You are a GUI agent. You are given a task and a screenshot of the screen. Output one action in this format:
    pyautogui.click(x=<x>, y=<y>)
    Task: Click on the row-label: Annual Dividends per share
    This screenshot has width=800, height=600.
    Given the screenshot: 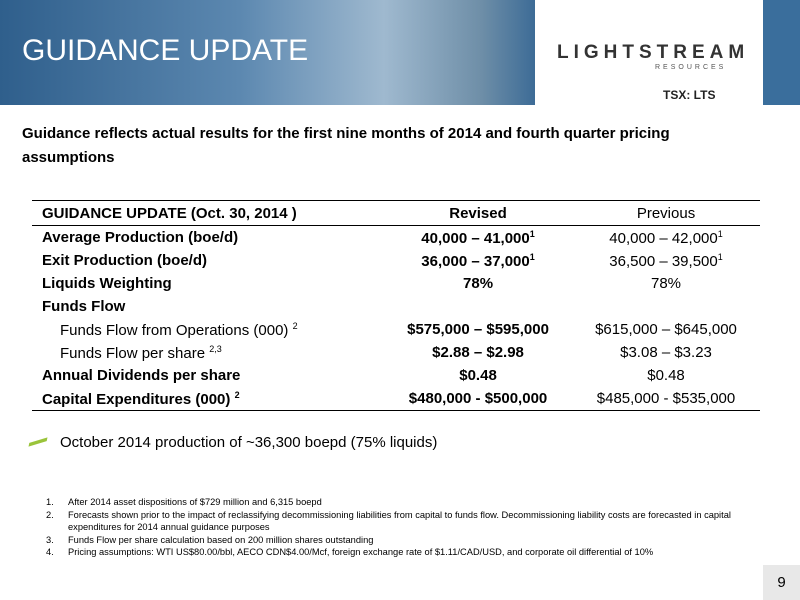 What is the action you would take?
    pyautogui.click(x=208, y=375)
    